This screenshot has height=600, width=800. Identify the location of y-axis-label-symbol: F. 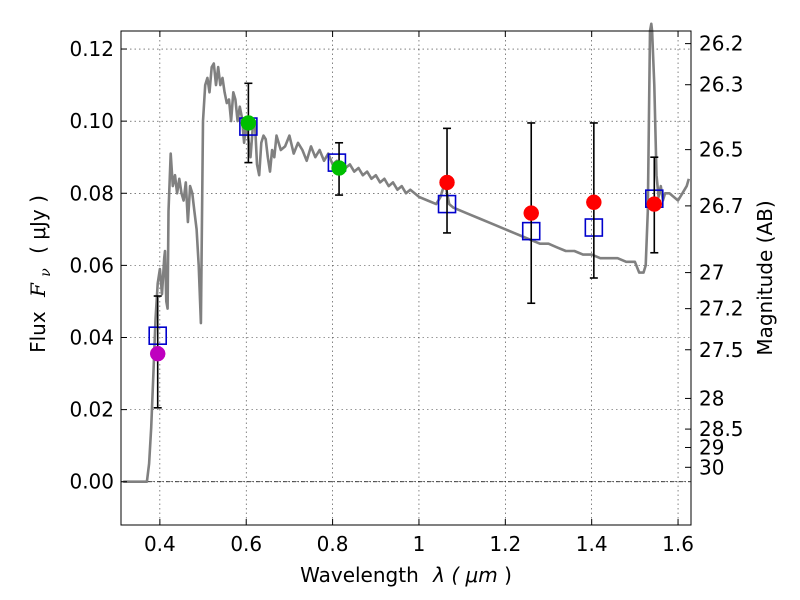
(38, 290).